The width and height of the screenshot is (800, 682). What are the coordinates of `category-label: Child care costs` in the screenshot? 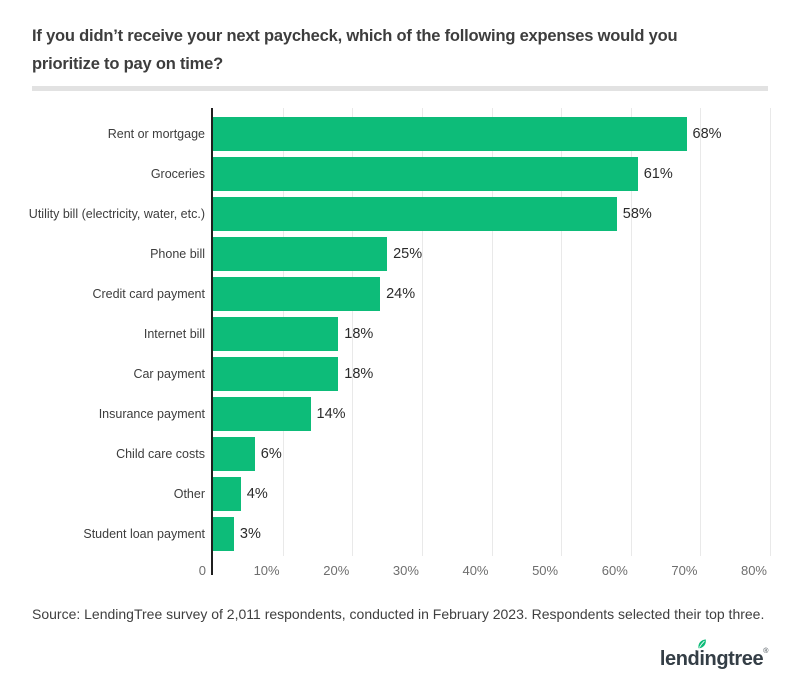 It's located at (160, 454).